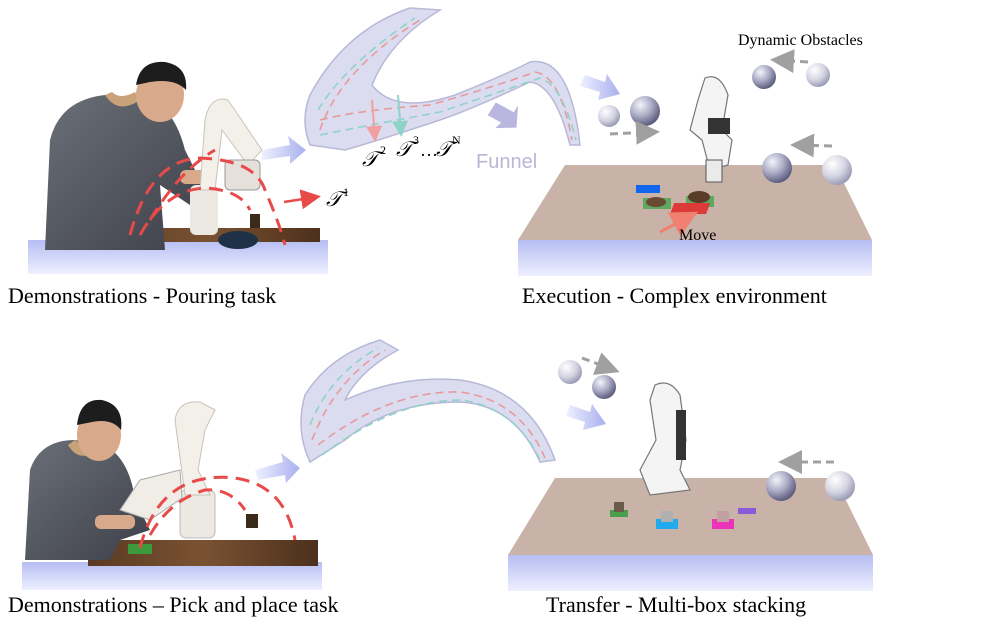 The width and height of the screenshot is (1001, 629). I want to click on tau-labels: 𝒯 2 𝒯 3 … 𝒯 N, so click(411, 152).